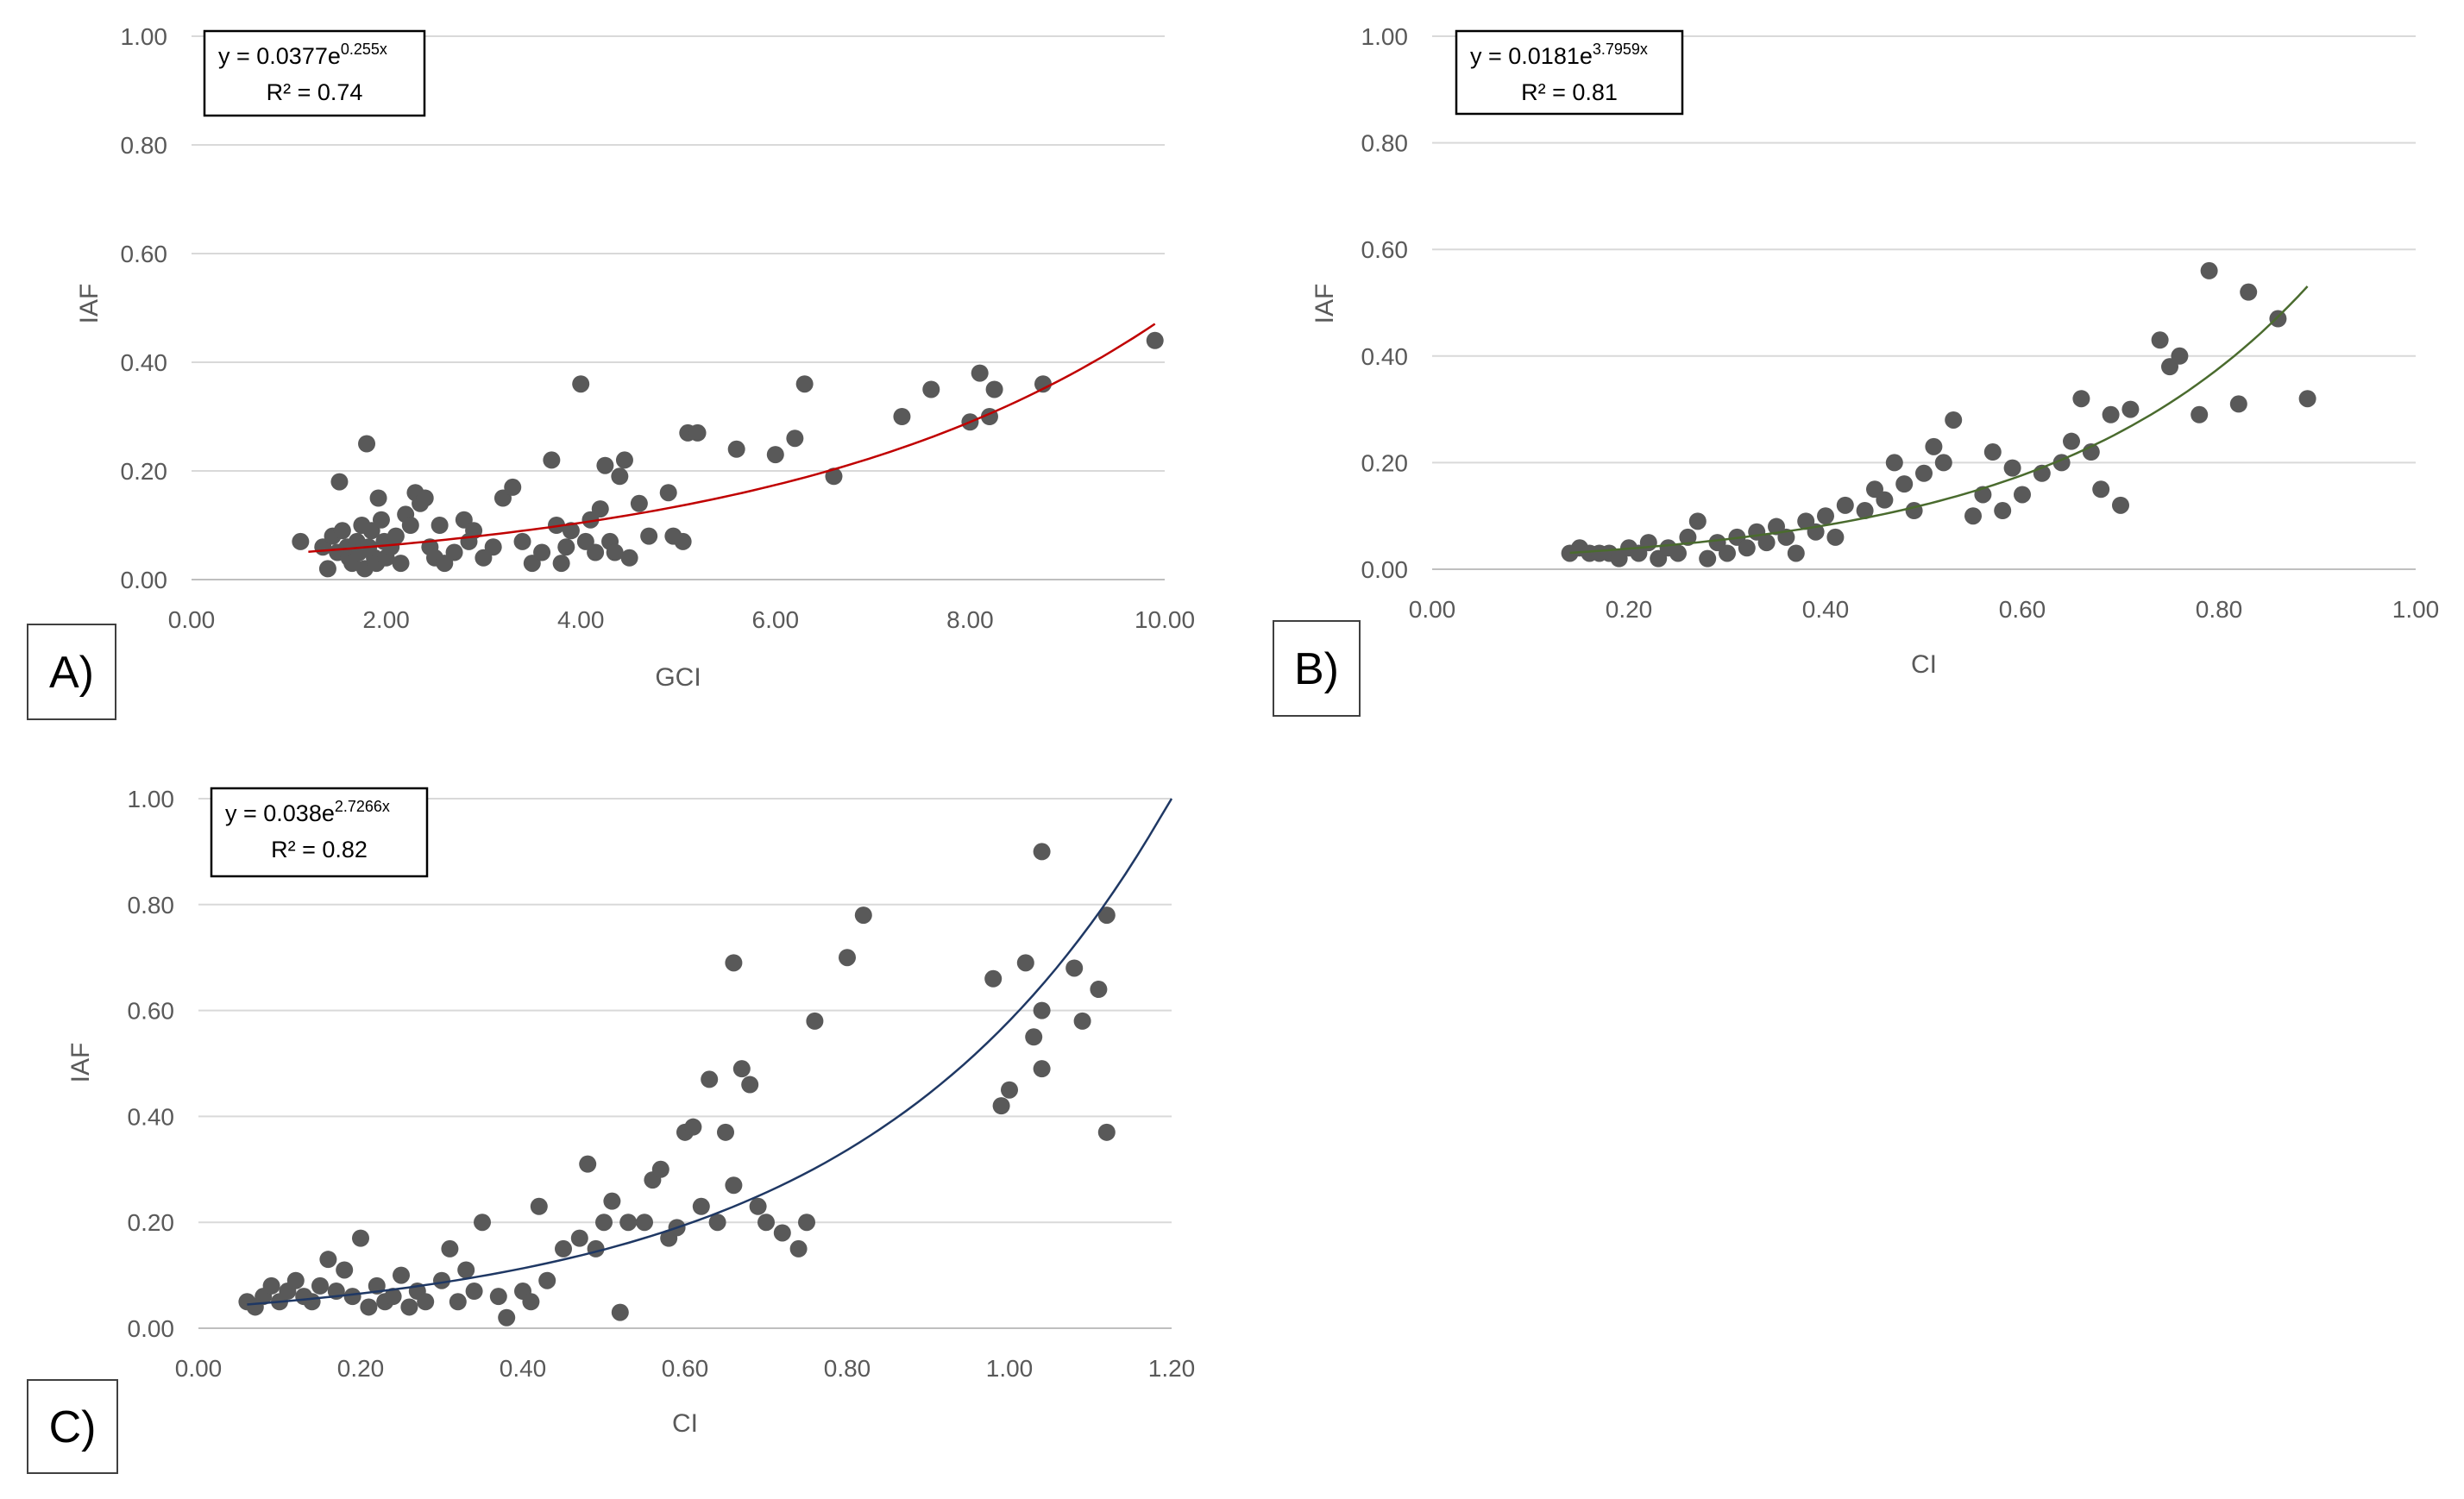 The width and height of the screenshot is (2464, 1499). Describe the element at coordinates (776, 619) in the screenshot. I see `x-tick-label: 6.00` at that location.